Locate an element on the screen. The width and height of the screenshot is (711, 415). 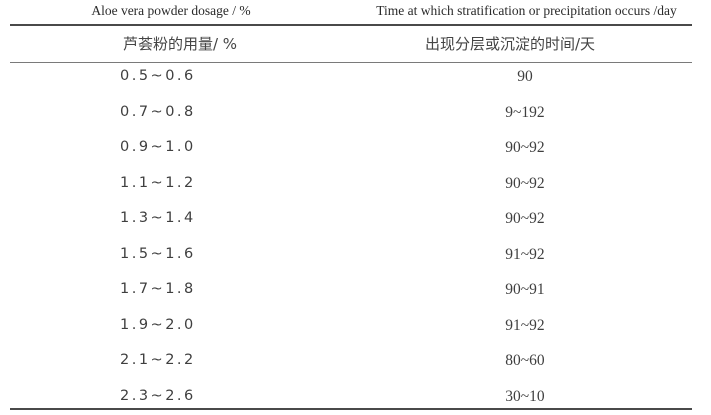
time-cell: 30~10 is located at coordinates (525, 396).